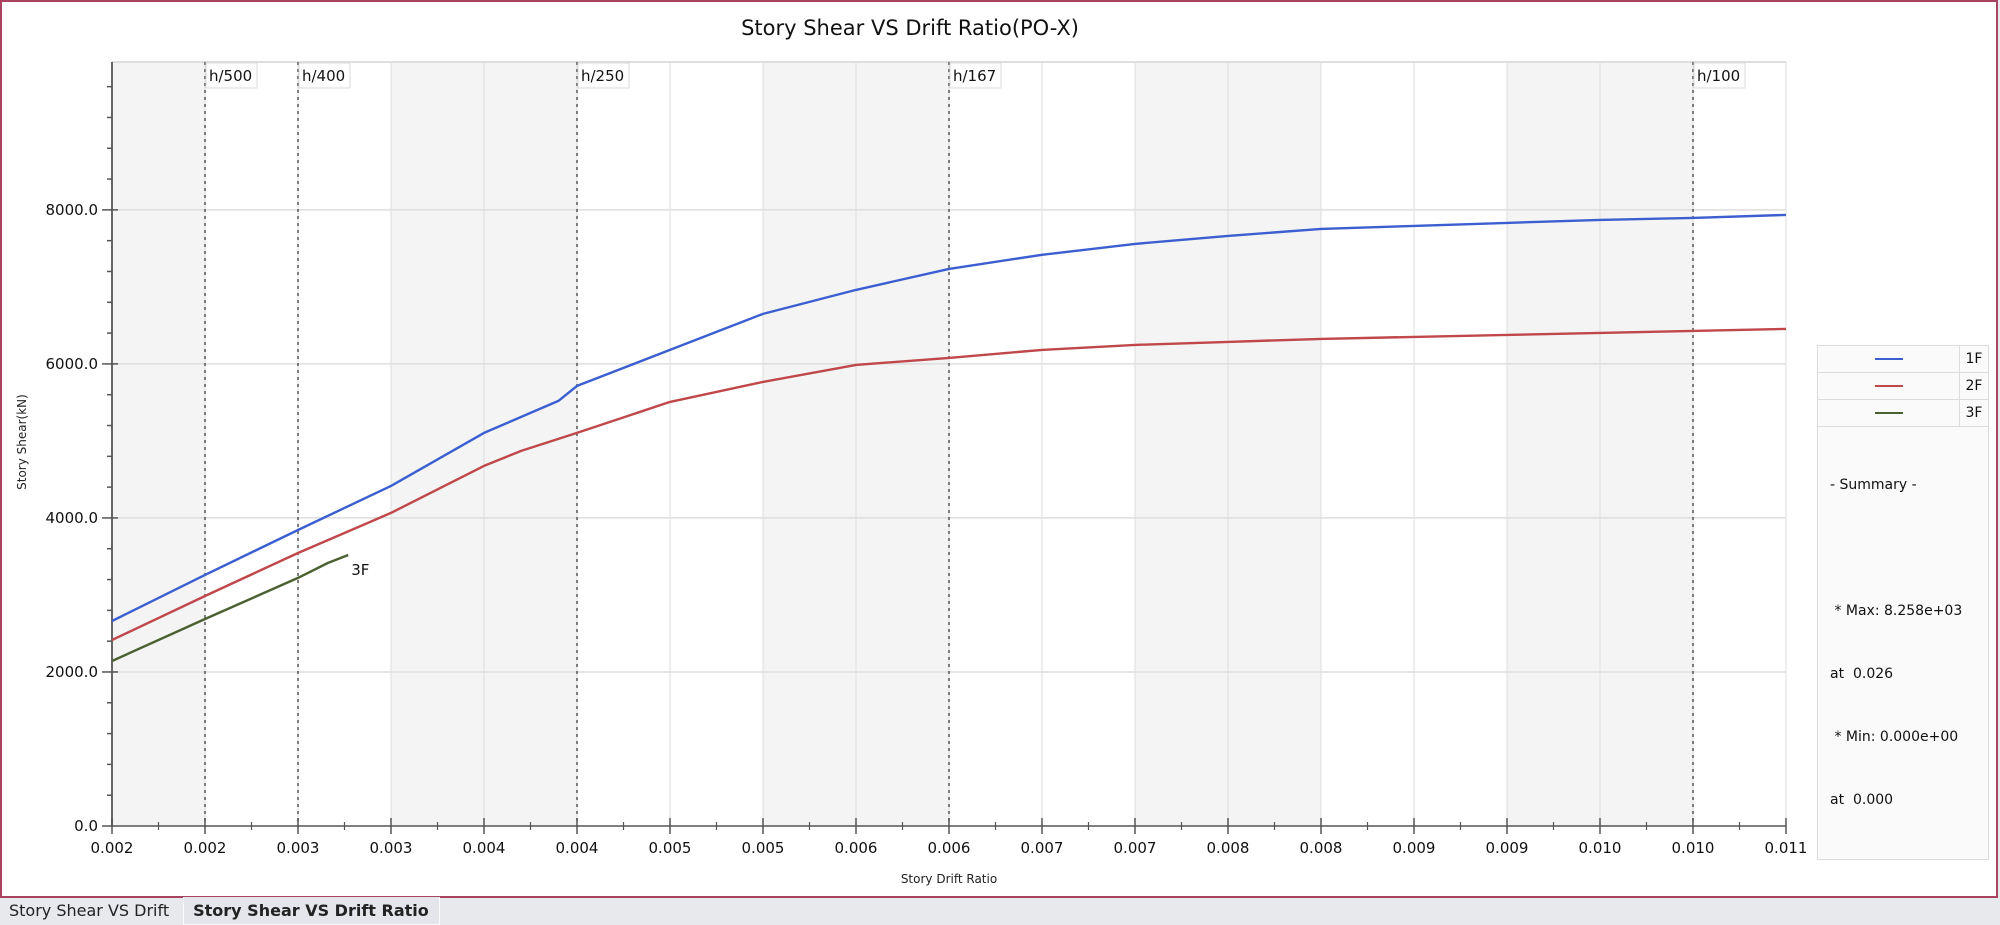 The width and height of the screenshot is (2000, 925). I want to click on reference-label: h/250, so click(603, 75).